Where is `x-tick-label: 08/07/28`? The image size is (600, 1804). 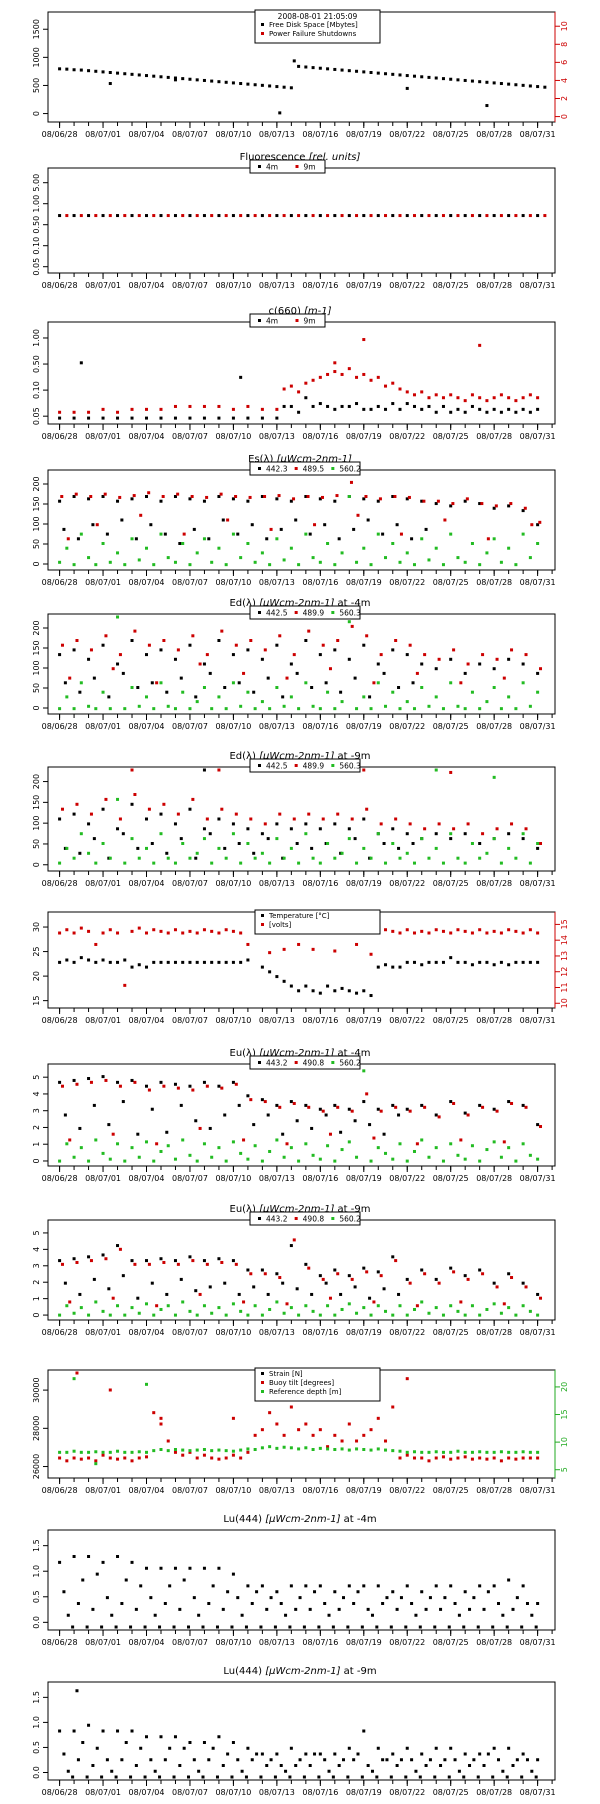 x-tick-label: 08/07/28 is located at coordinates (494, 1020).